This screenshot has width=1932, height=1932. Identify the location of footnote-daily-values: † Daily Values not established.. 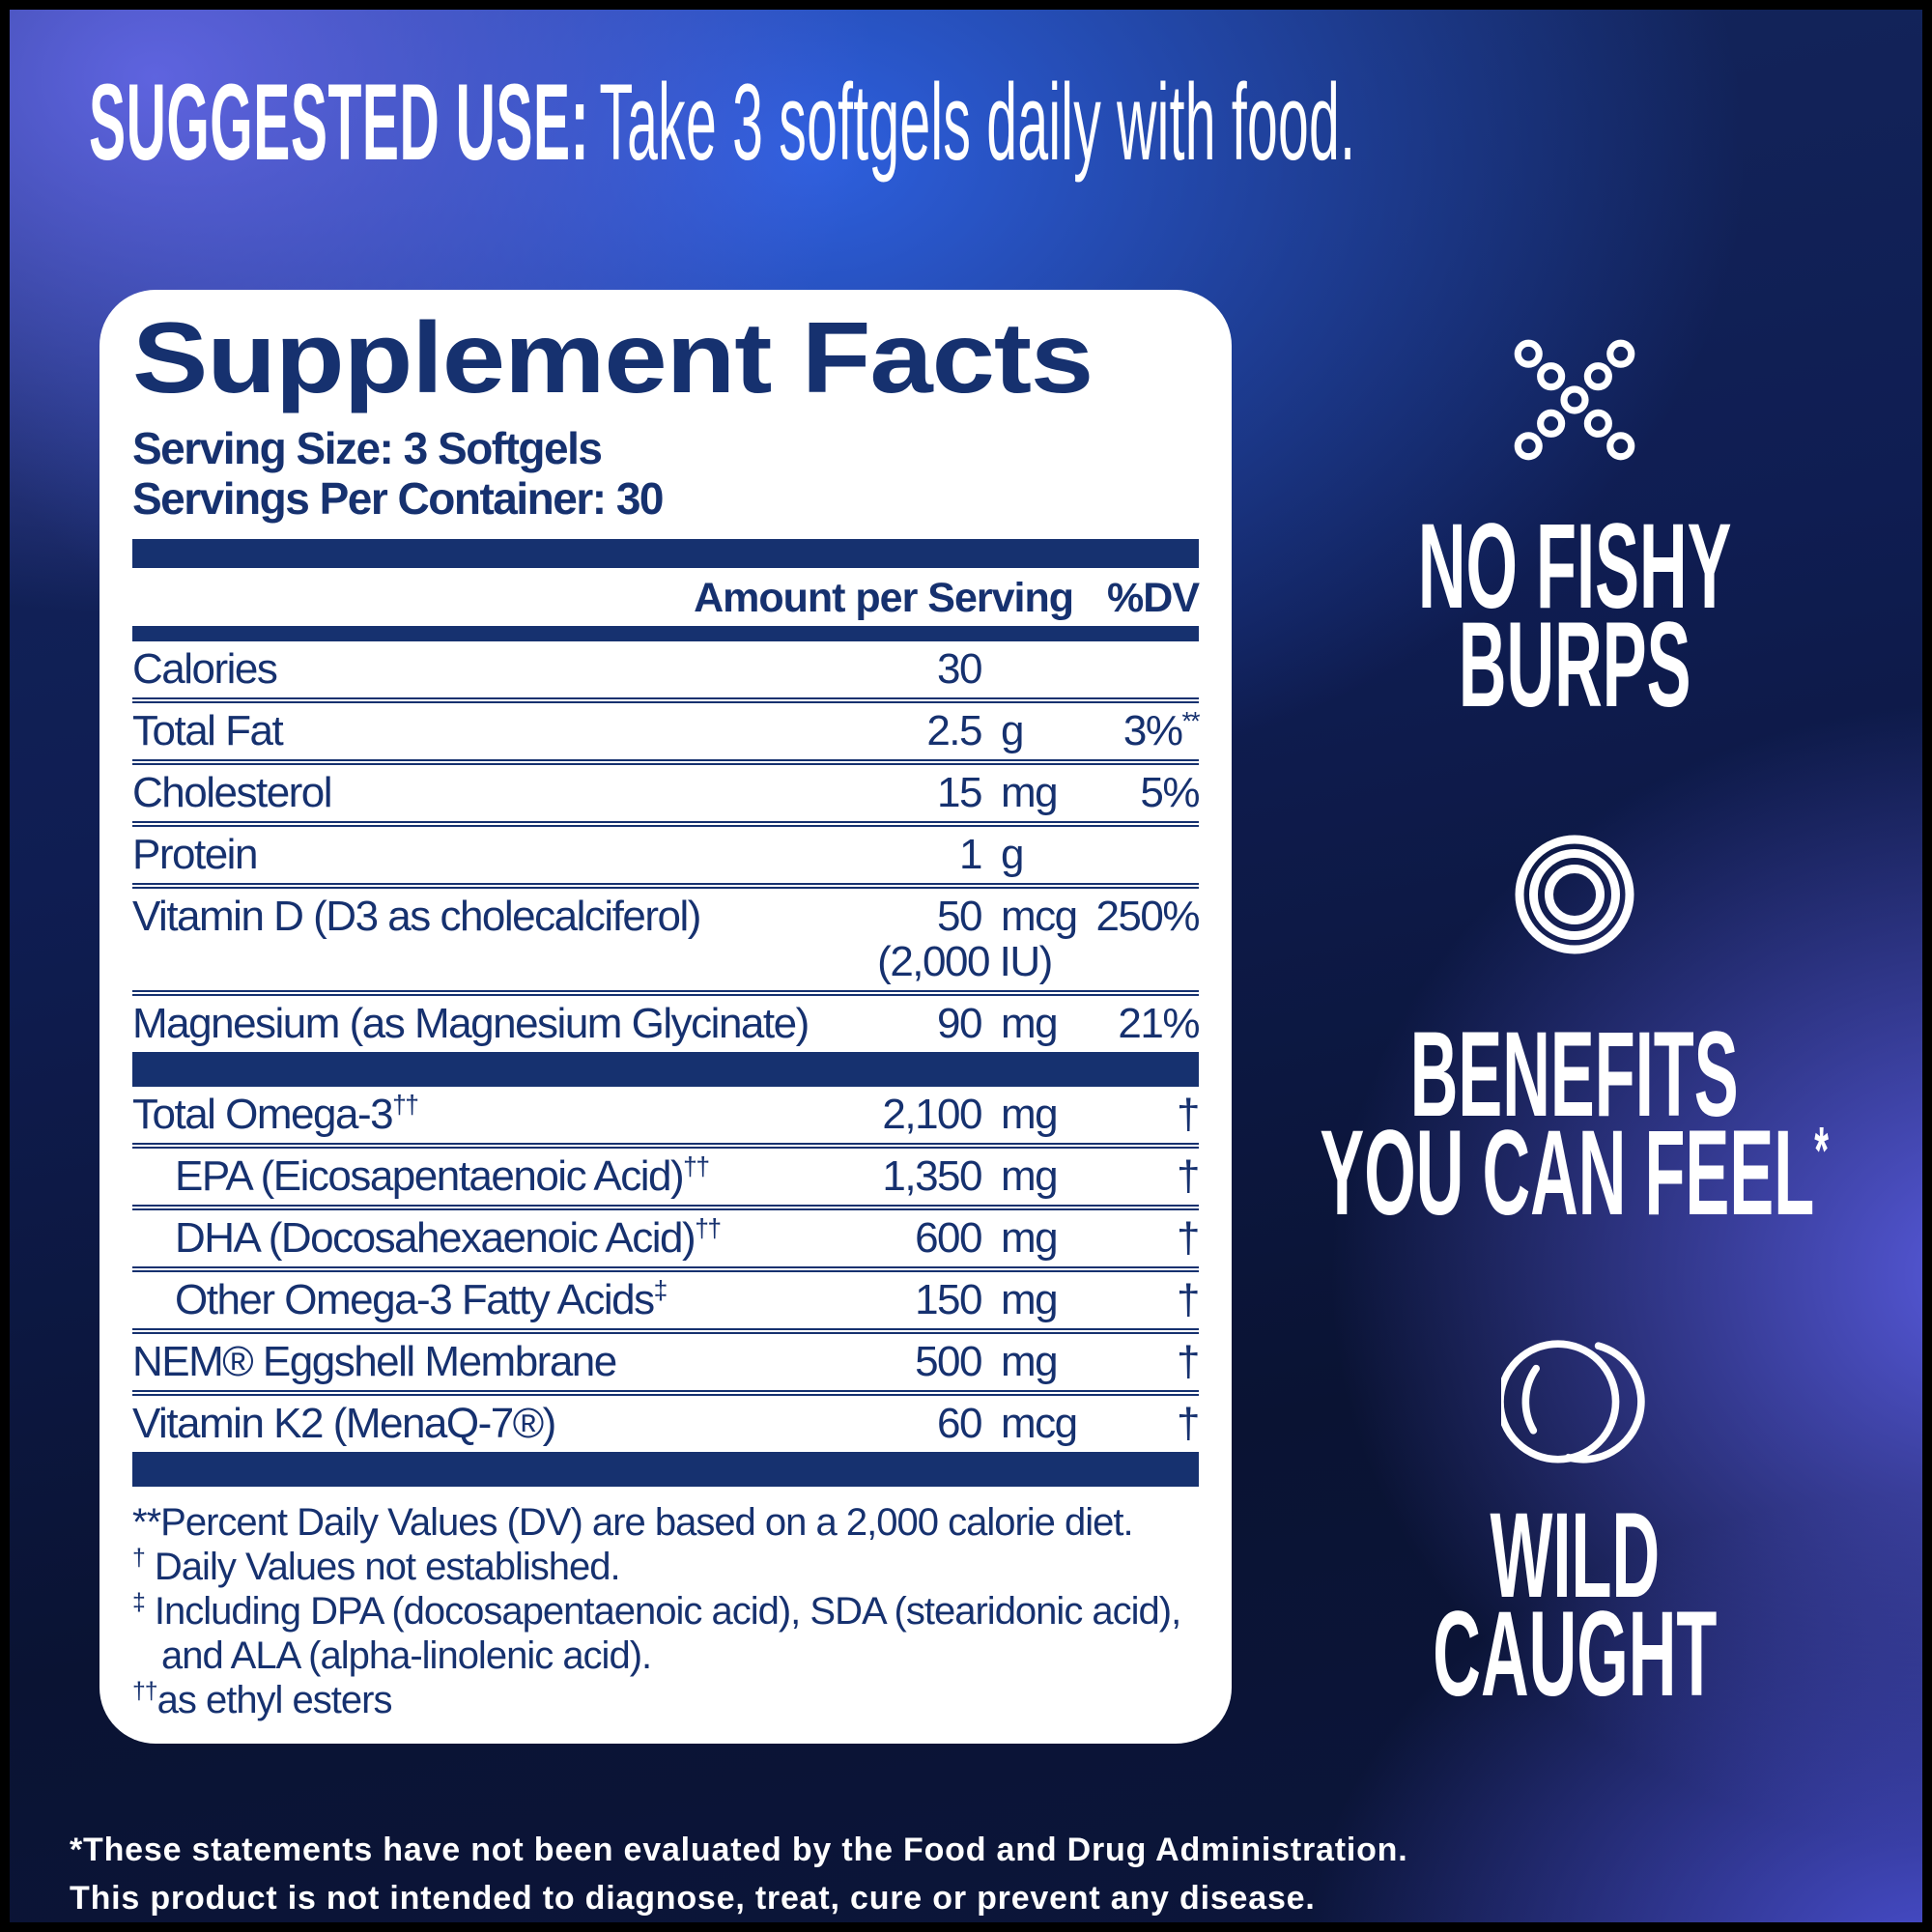
(376, 1566).